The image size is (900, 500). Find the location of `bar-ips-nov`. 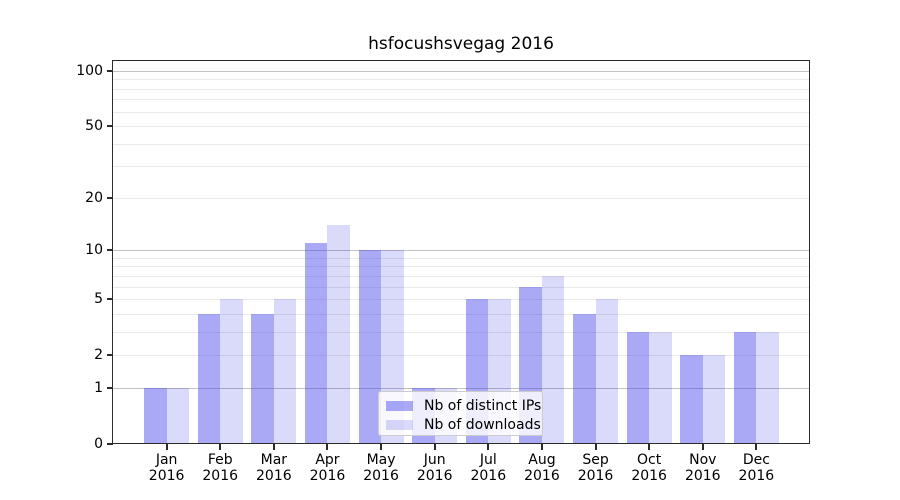

bar-ips-nov is located at coordinates (691, 399).